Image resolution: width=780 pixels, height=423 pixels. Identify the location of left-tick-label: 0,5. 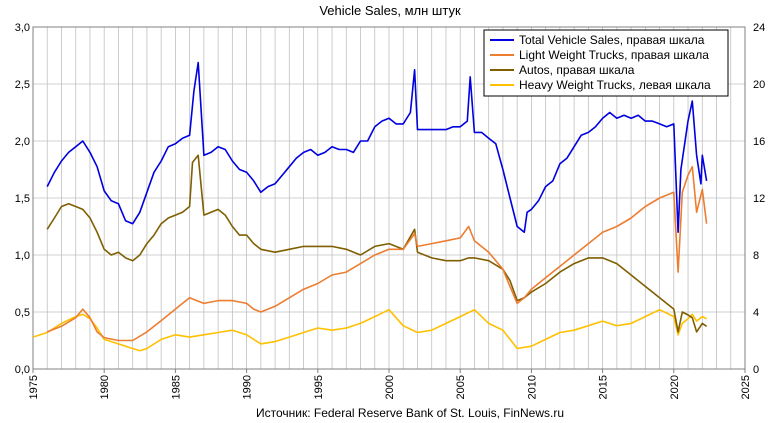
(22, 313).